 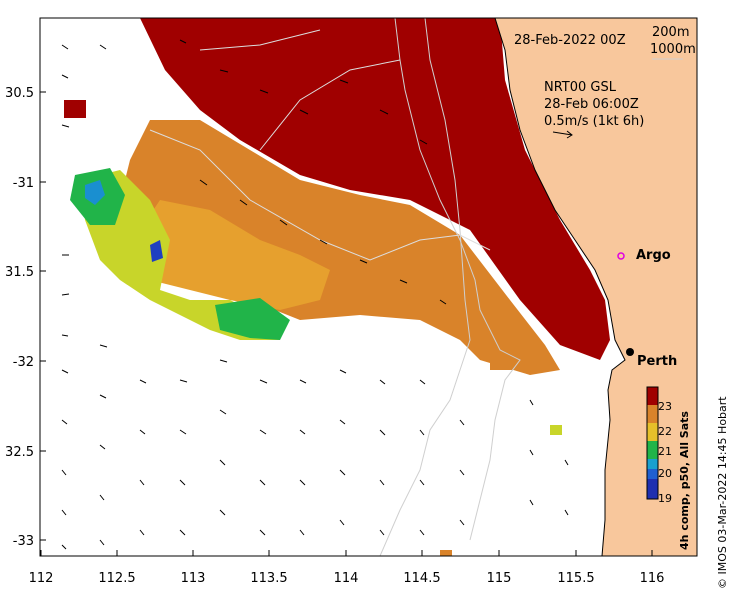 I want to click on current-legend-line2: 28-Feb 06:00Z, so click(x=591, y=104).